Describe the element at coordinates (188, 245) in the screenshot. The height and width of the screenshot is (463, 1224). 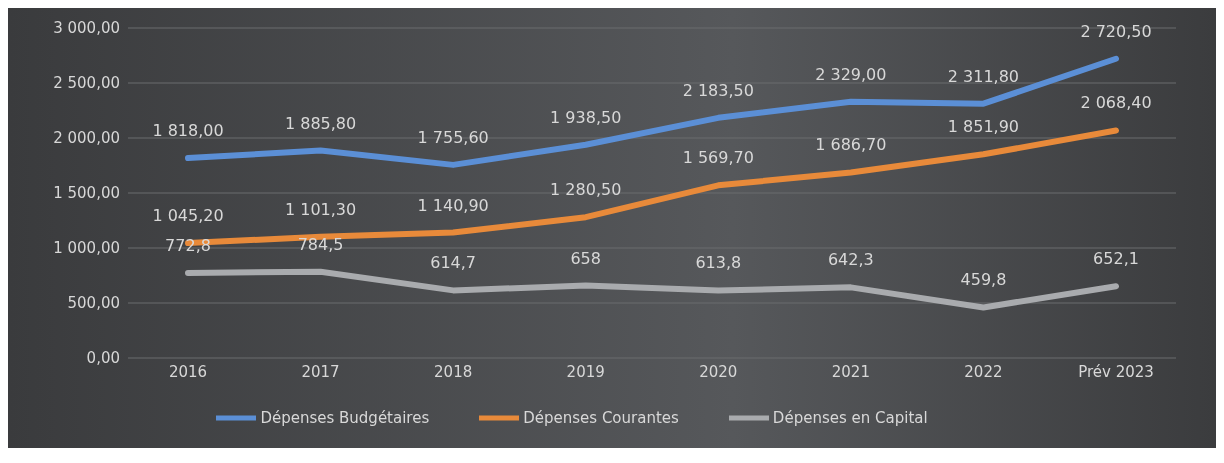
I see `data-label: 772,8` at that location.